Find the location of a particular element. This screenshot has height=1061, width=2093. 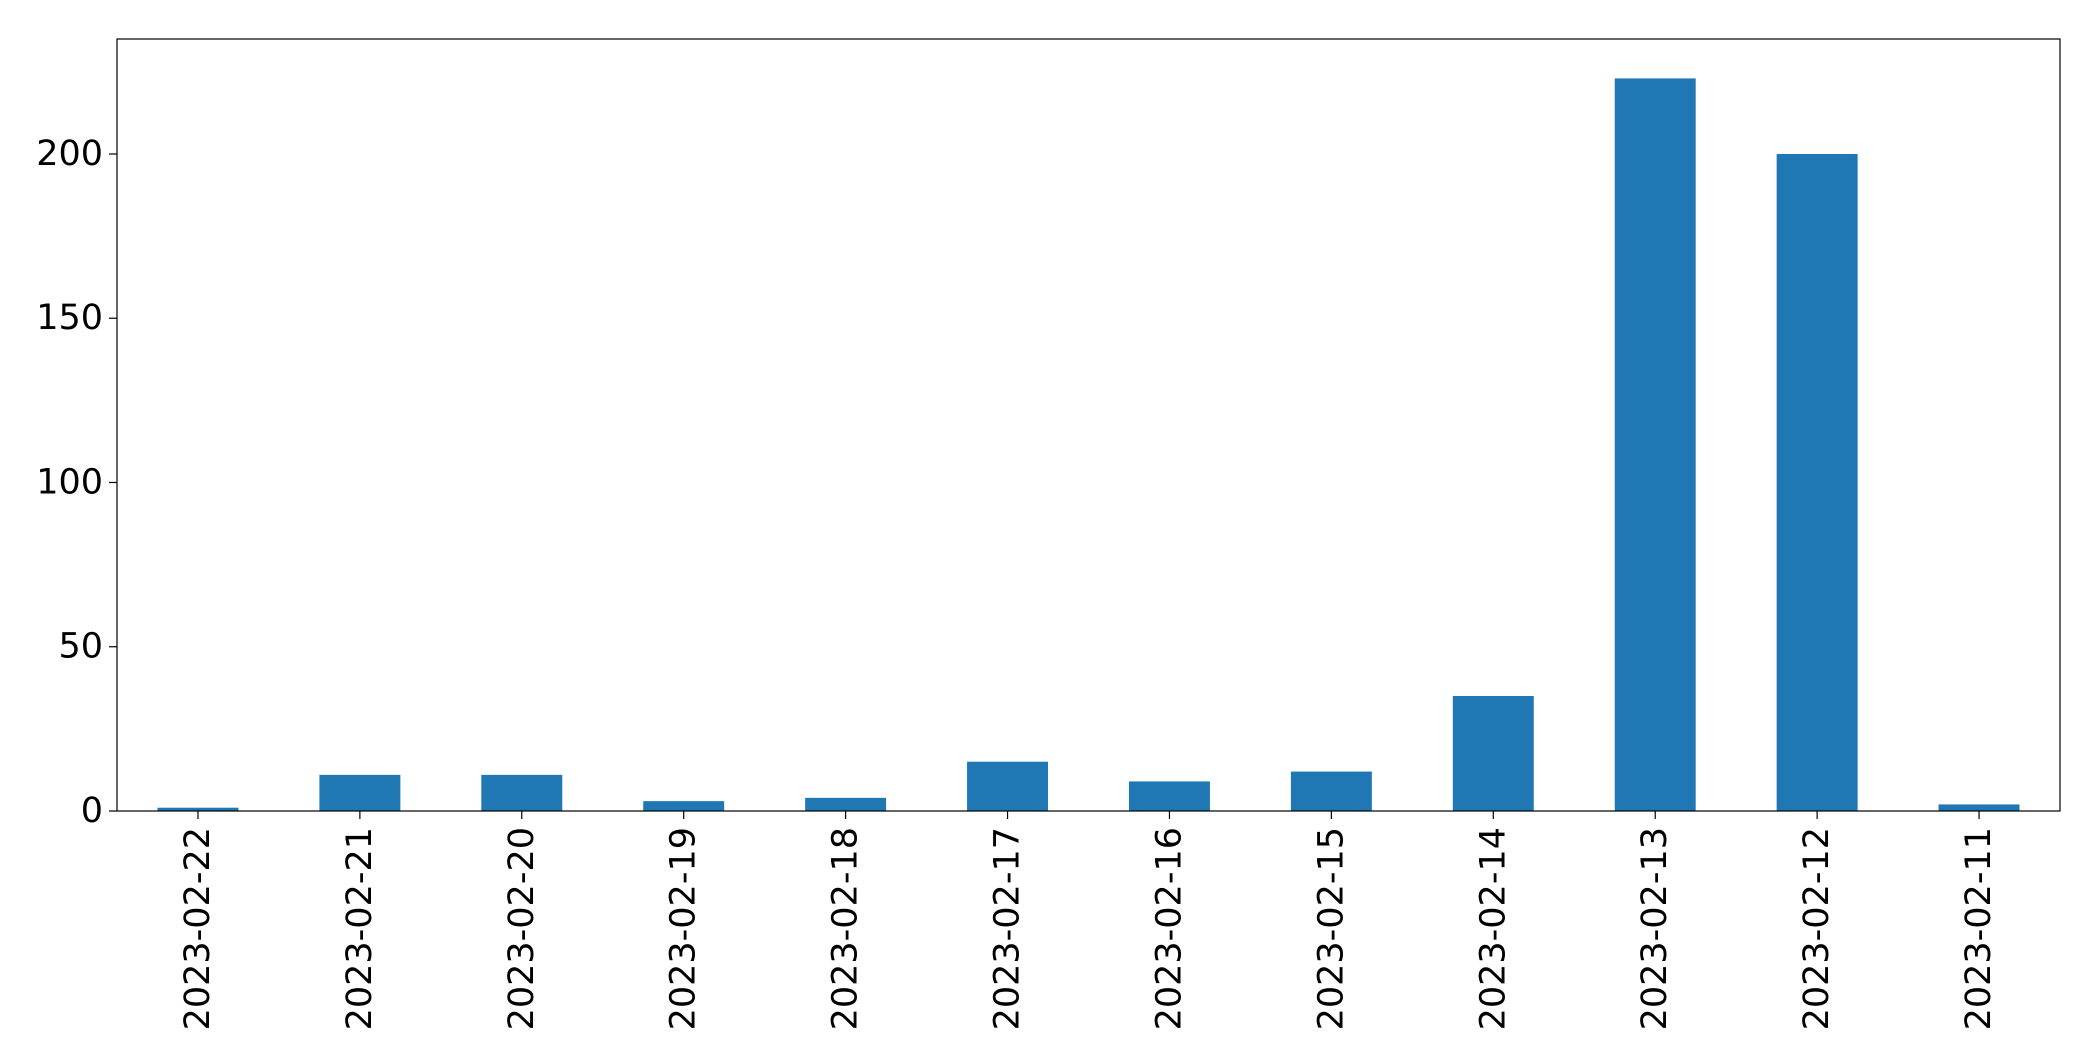

x-tick-label: 2023-02-20 is located at coordinates (522, 928).